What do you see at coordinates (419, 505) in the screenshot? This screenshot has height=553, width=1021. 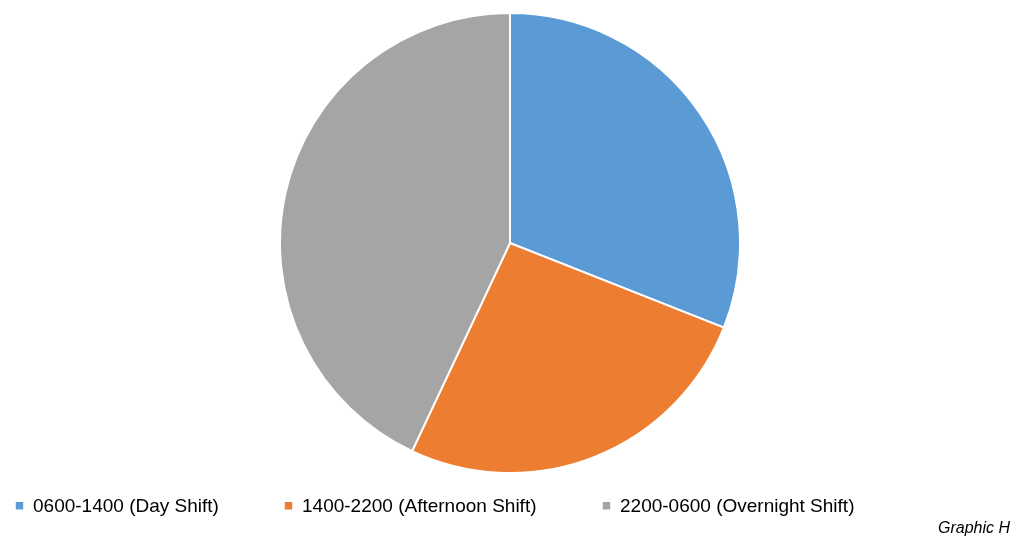 I see `legend-label: 1400-2200 (Afternoon Shift)` at bounding box center [419, 505].